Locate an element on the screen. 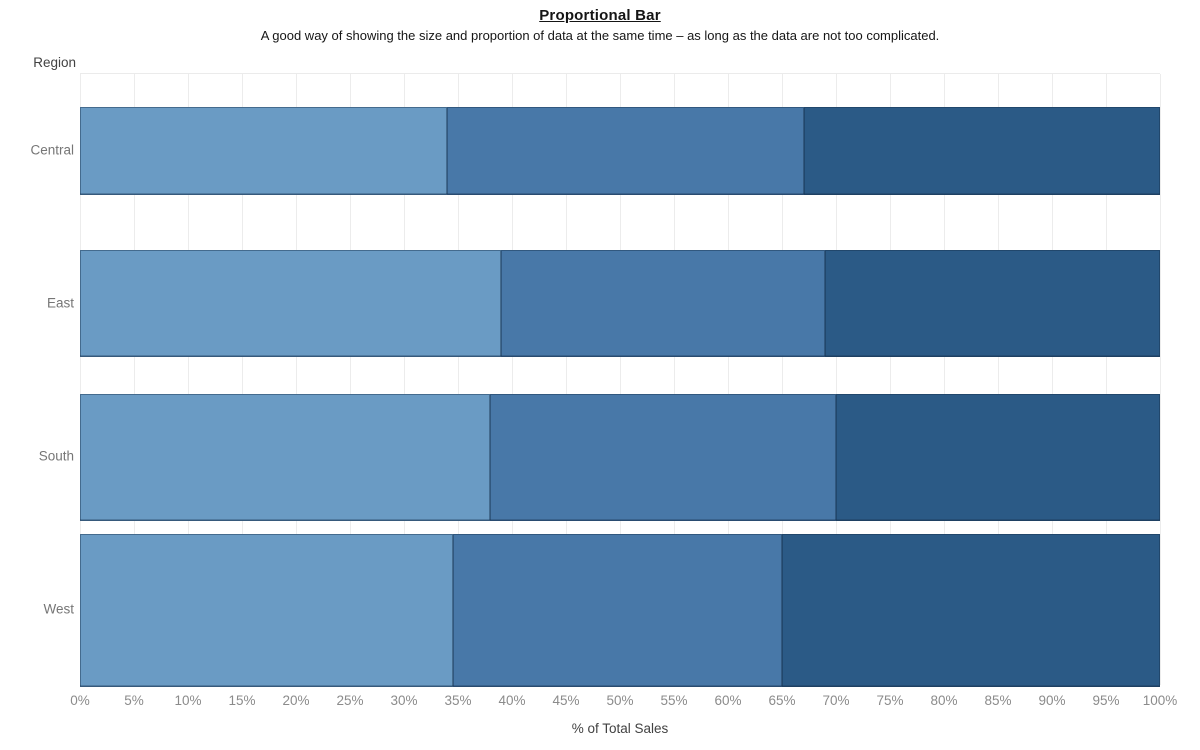 The image size is (1200, 750). x-tick-label: 65% is located at coordinates (782, 700).